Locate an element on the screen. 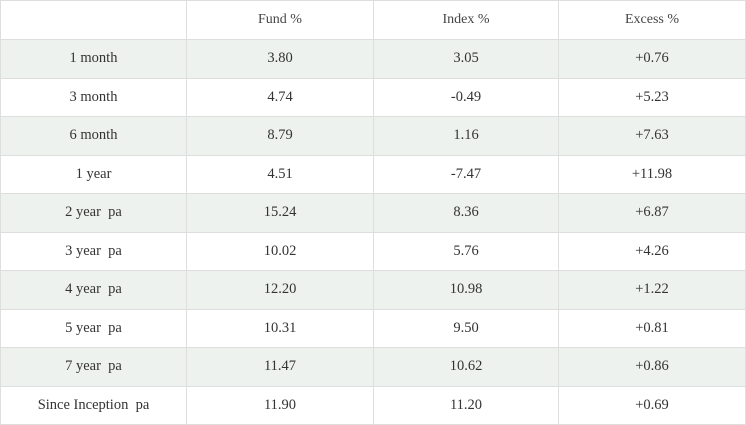 Image resolution: width=746 pixels, height=425 pixels. header-row: Fund % Index % Excess % is located at coordinates (373, 20).